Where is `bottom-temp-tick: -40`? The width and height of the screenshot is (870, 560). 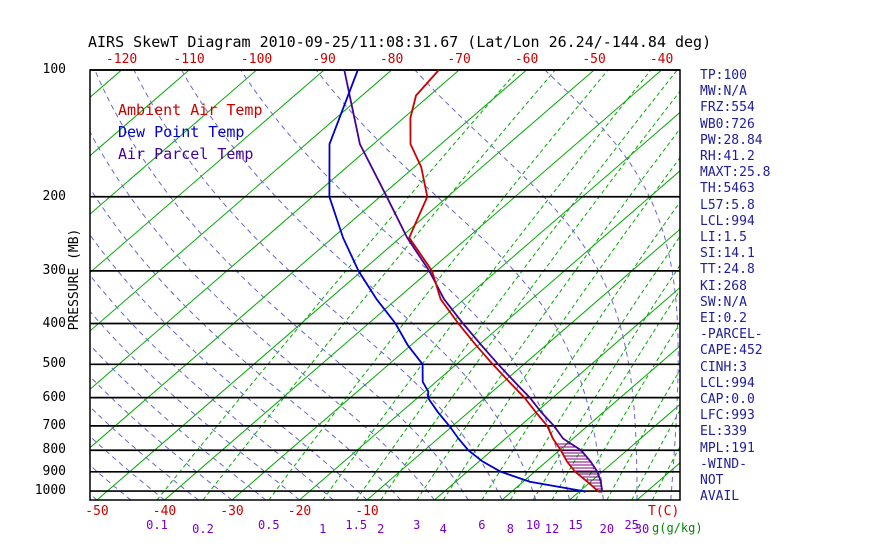
bottom-temp-tick: -40 is located at coordinates (164, 511).